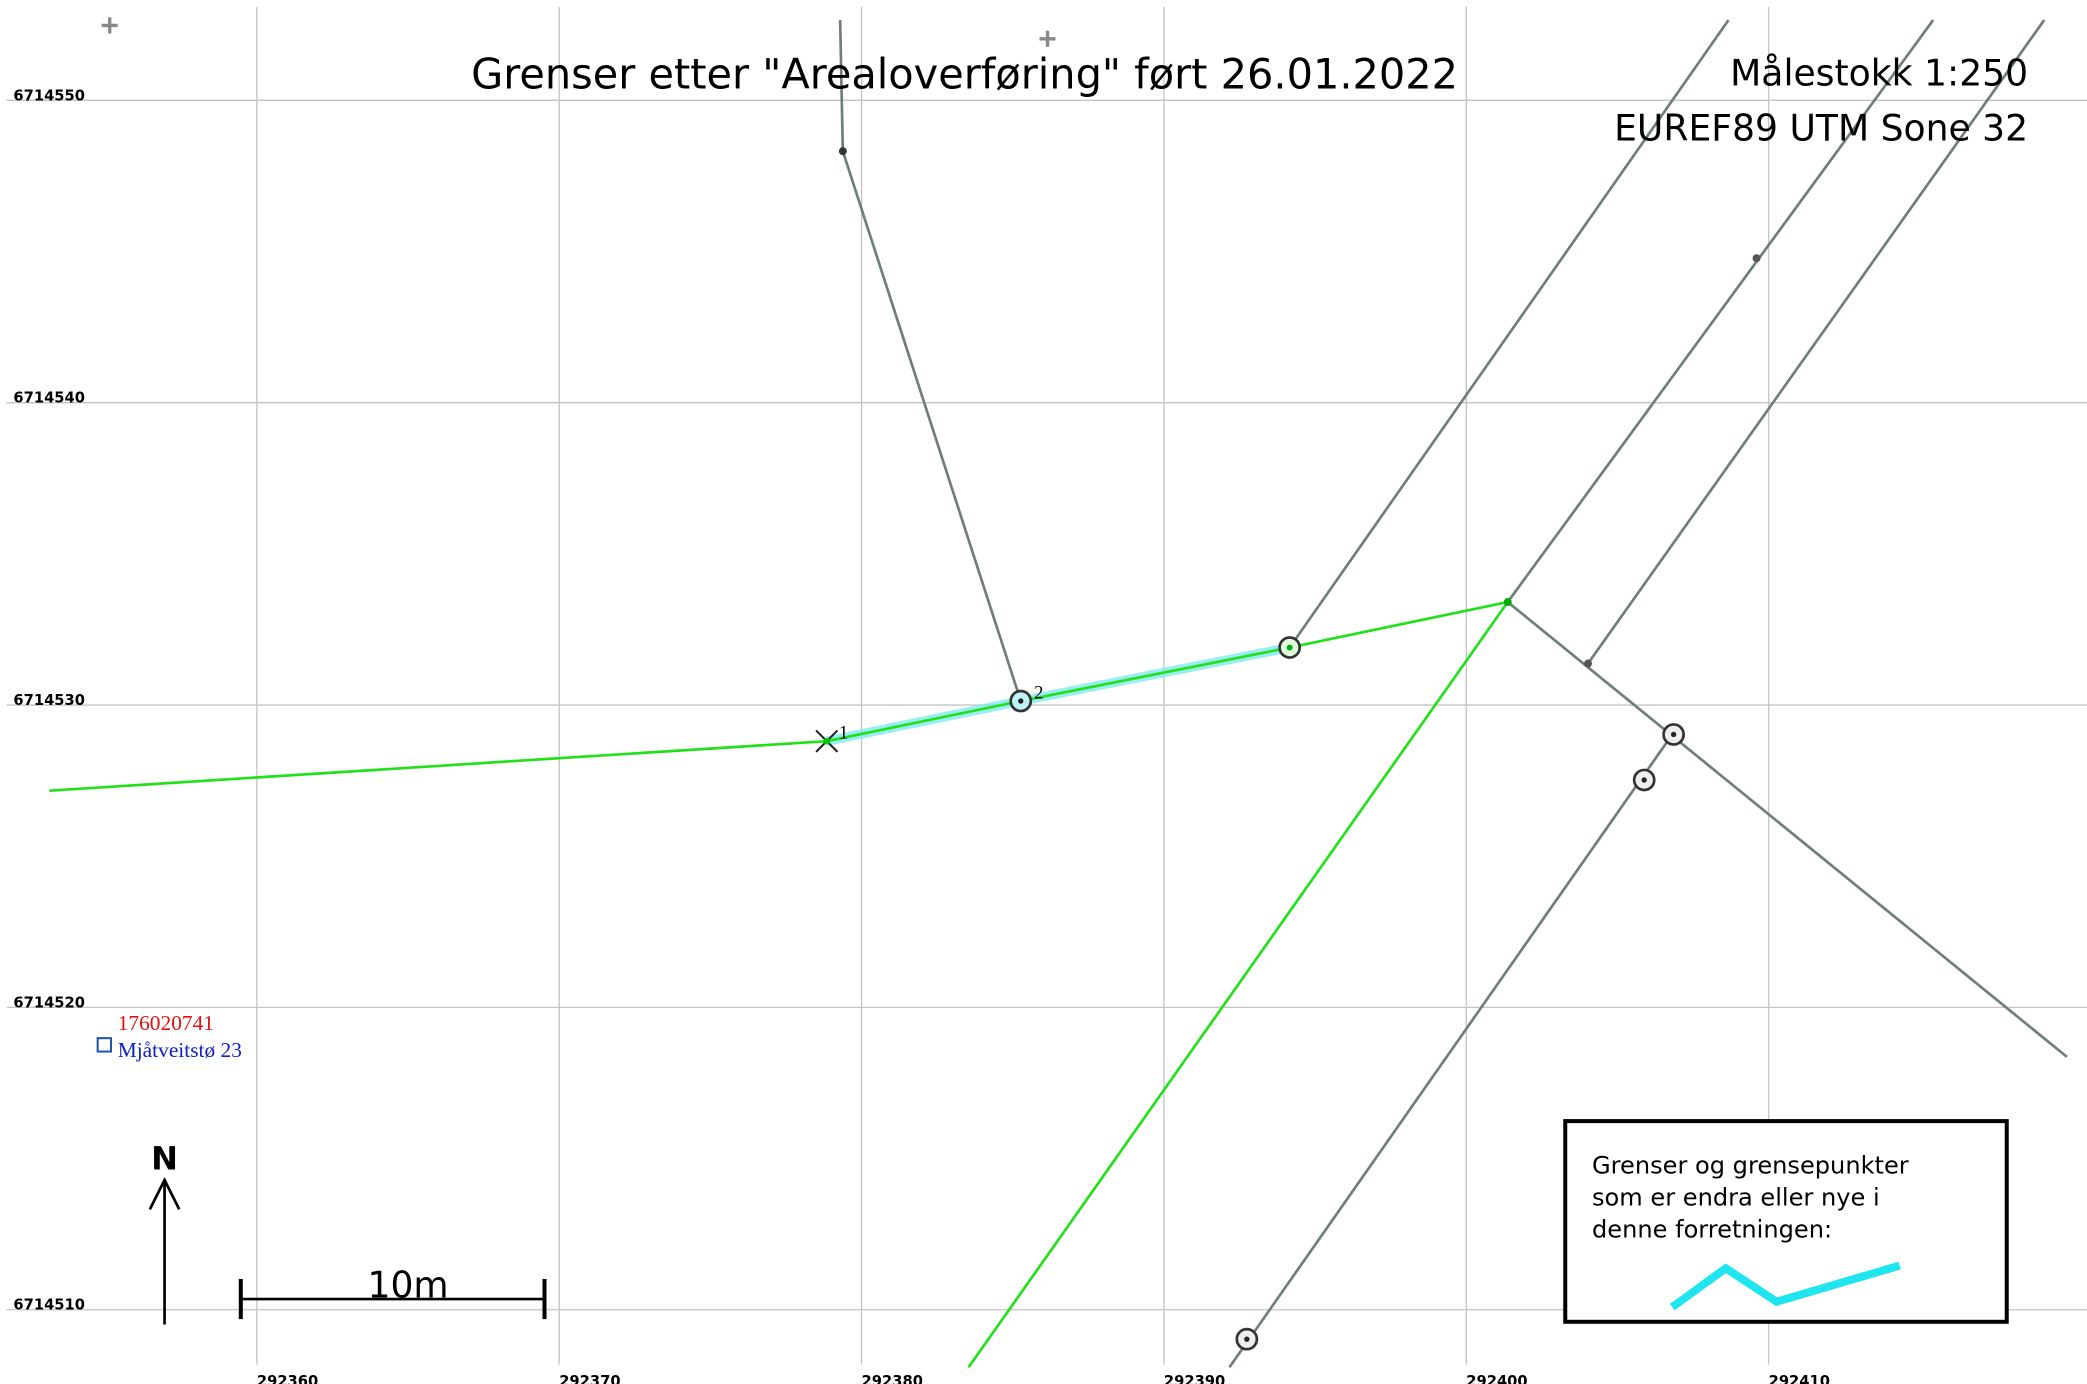  I want to click on northing-label: 6714520, so click(49, 1002).